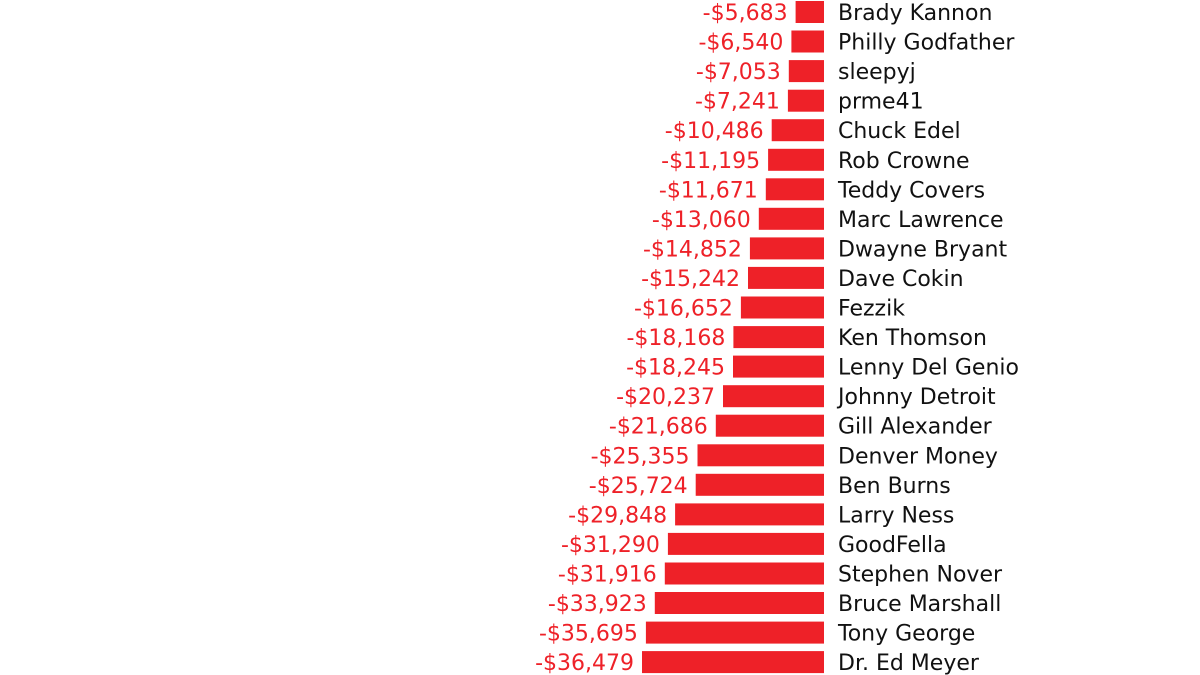 The height and width of the screenshot is (675, 1200). What do you see at coordinates (904, 161) in the screenshot?
I see `category-label: Rob Crowne` at bounding box center [904, 161].